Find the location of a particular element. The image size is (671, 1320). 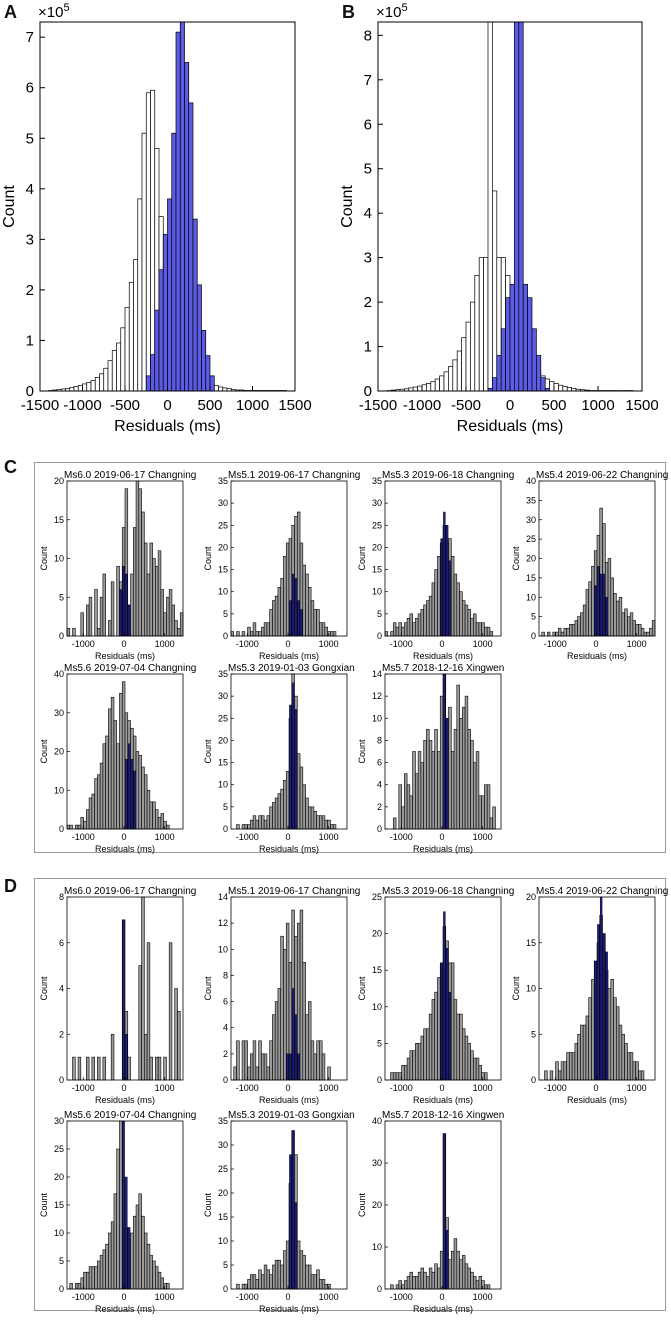

subplot-title: Ms5.1 2019-06-17 Changning is located at coordinates (294, 475).